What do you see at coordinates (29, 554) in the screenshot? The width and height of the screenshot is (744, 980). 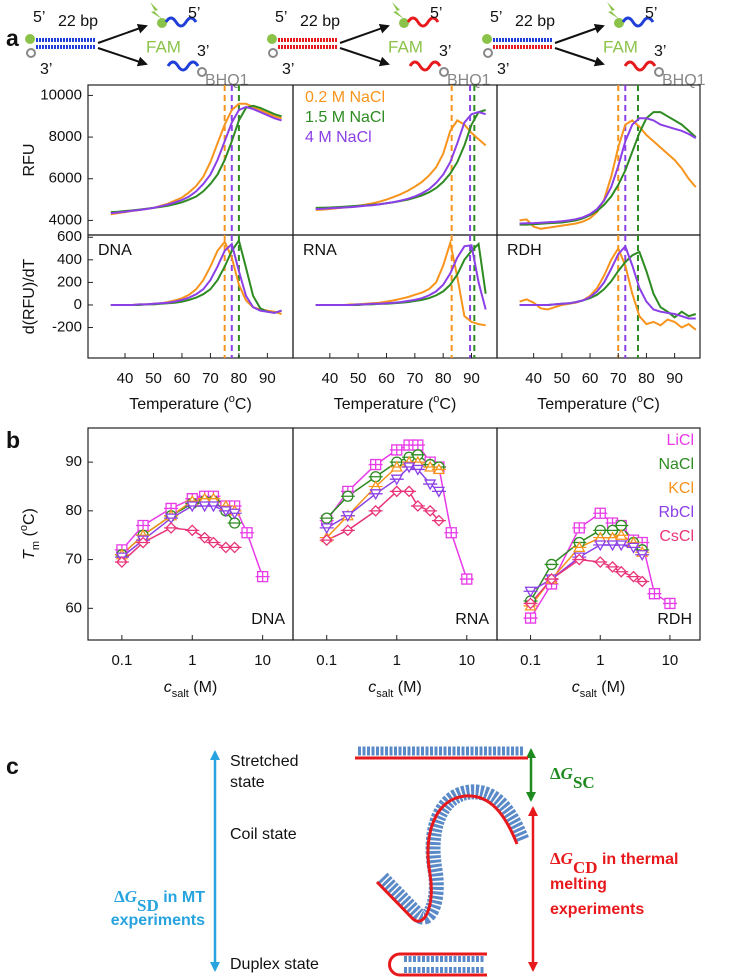 I see `label-part: T` at bounding box center [29, 554].